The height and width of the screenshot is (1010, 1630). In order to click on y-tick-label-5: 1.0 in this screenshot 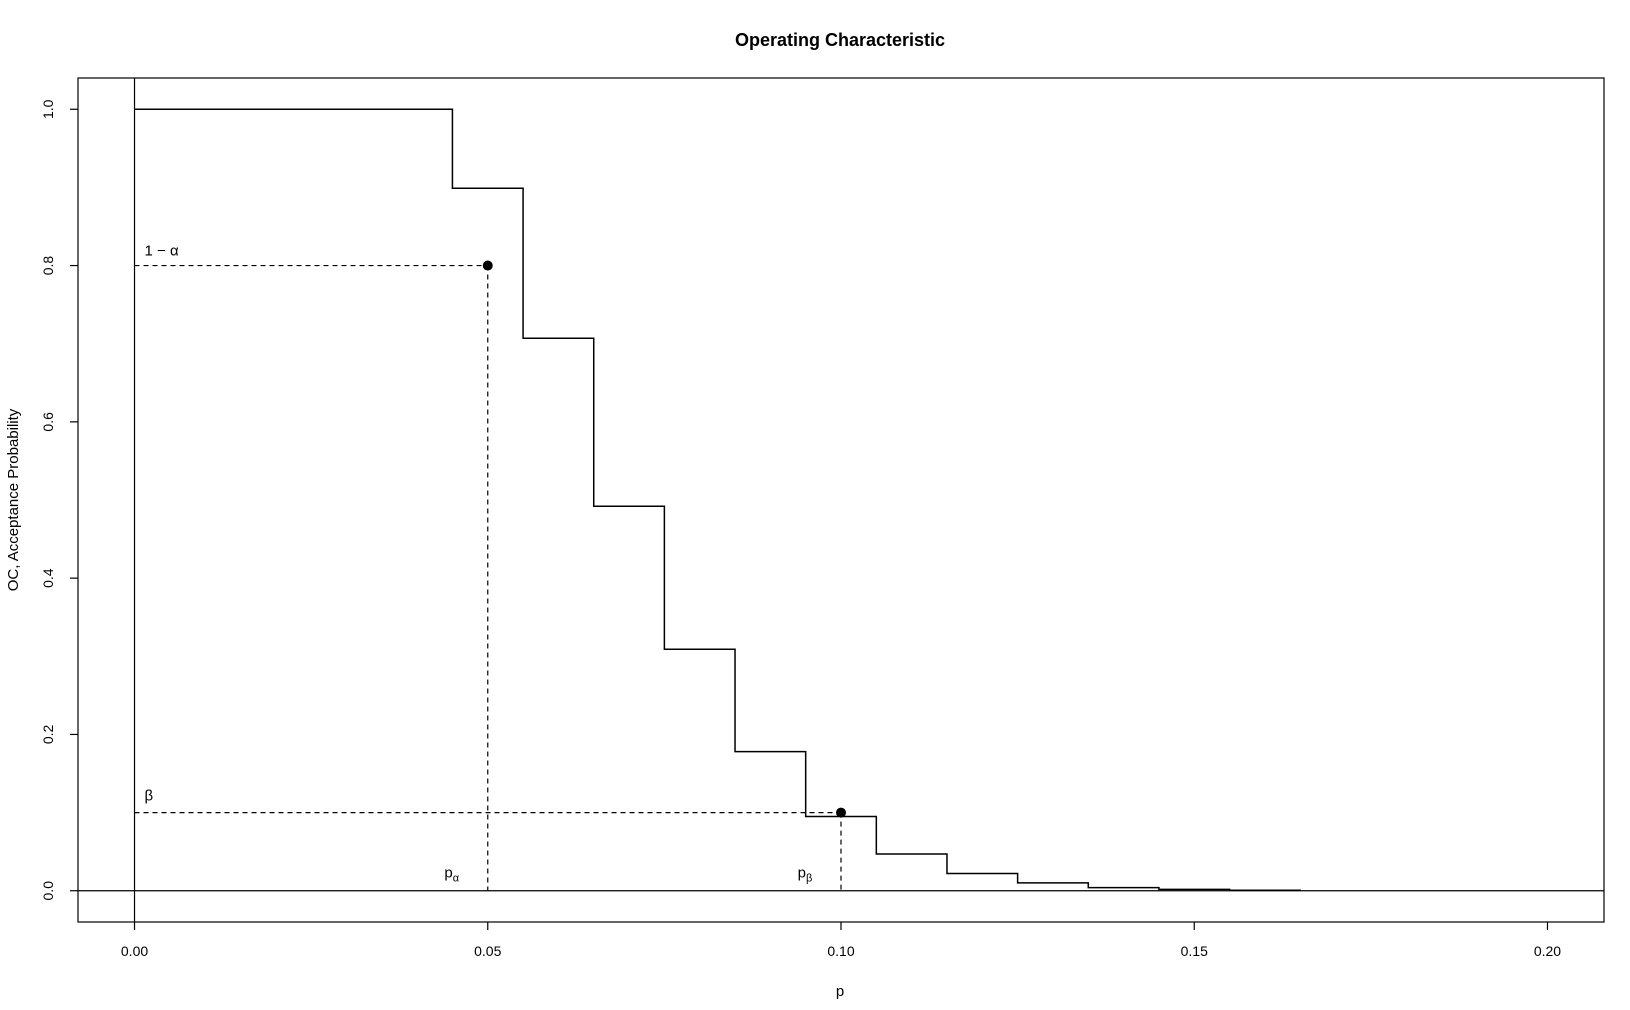, I will do `click(48, 109)`.